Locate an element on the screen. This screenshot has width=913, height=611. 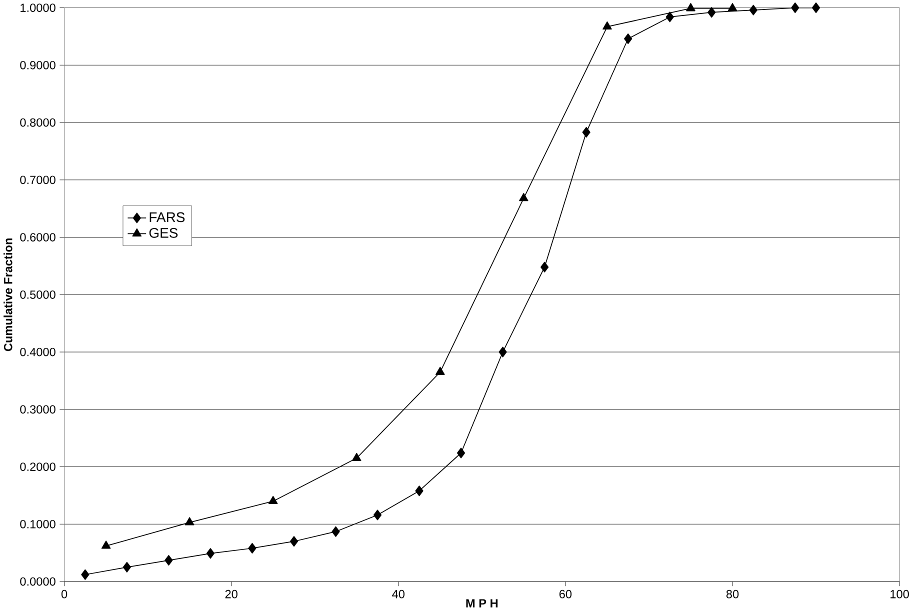
y-axis-title: Cumulative Fraction is located at coordinates (8, 295).